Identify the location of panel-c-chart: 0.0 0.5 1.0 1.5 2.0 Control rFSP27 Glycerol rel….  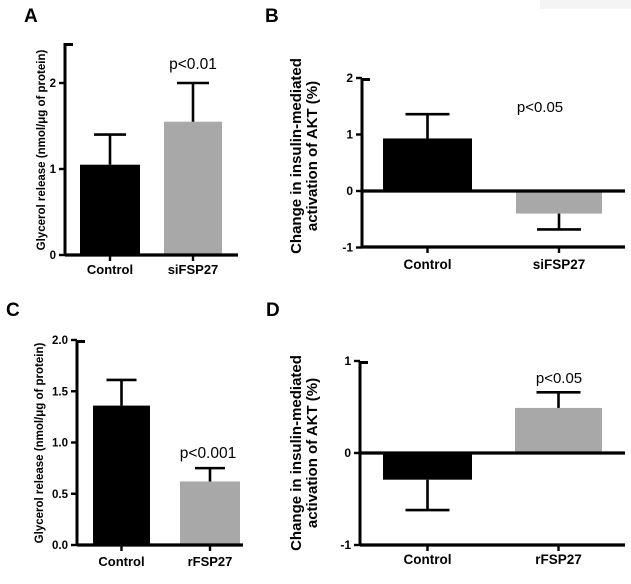
(138, 452).